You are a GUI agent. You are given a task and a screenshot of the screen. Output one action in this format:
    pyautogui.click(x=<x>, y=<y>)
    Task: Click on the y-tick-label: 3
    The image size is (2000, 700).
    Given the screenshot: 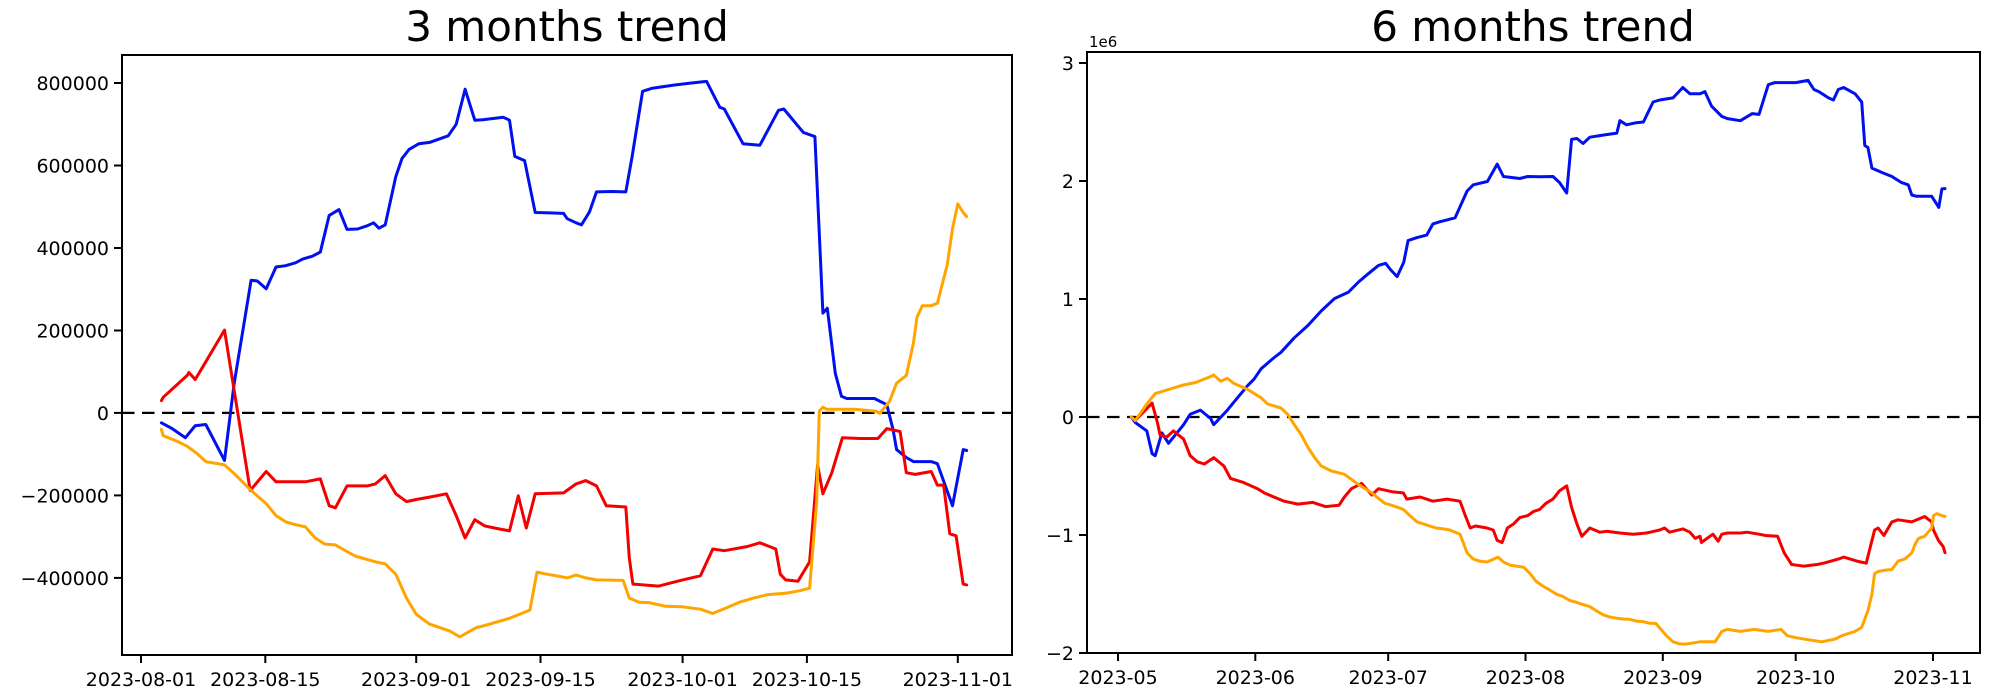 What is the action you would take?
    pyautogui.click(x=1068, y=64)
    